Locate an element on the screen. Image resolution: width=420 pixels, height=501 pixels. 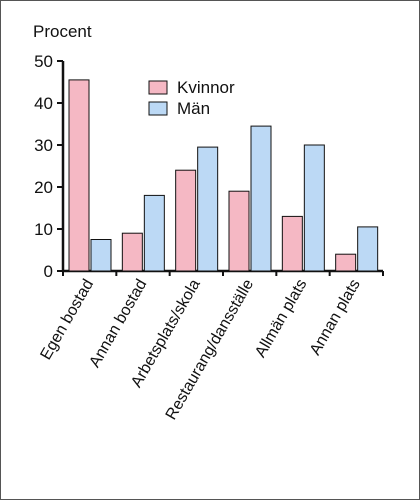
x-tick-label: Annan plats is located at coordinates (335, 318).